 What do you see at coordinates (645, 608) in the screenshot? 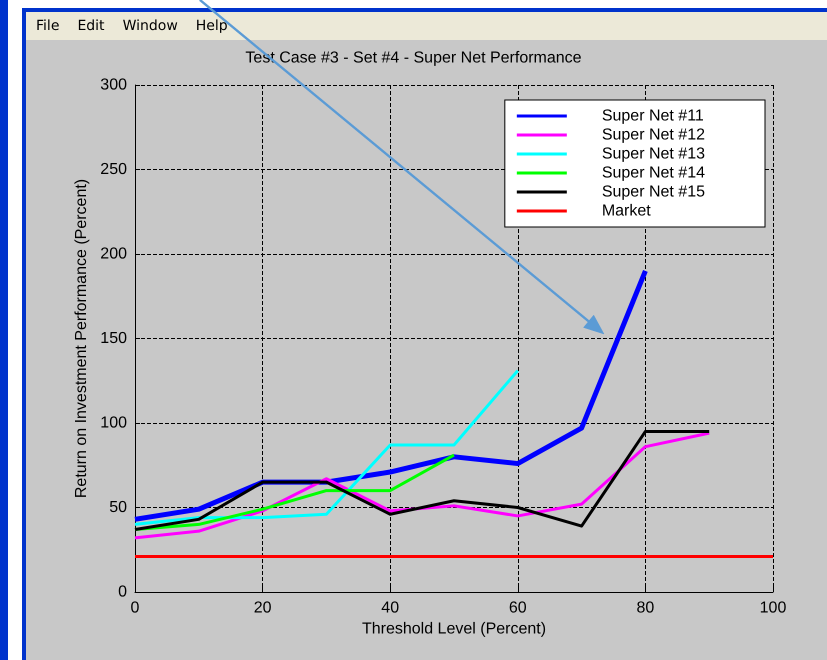
I see `x-tick-label: 80` at bounding box center [645, 608].